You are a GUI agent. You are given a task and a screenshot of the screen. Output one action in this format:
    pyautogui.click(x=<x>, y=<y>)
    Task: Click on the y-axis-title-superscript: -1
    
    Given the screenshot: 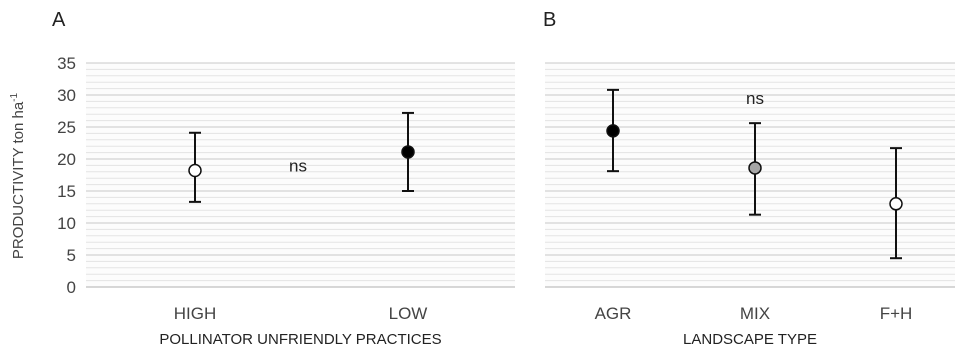 What is the action you would take?
    pyautogui.click(x=14, y=96)
    